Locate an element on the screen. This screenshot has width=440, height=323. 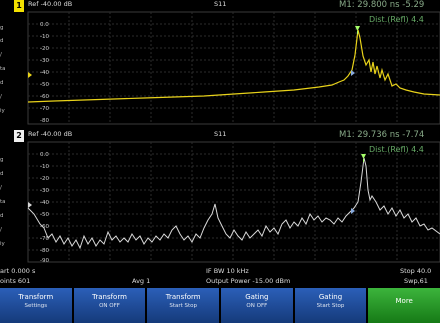
marker-1-dist-bottom: Dist.(Refl) 4.4 is located at coordinates (396, 149).